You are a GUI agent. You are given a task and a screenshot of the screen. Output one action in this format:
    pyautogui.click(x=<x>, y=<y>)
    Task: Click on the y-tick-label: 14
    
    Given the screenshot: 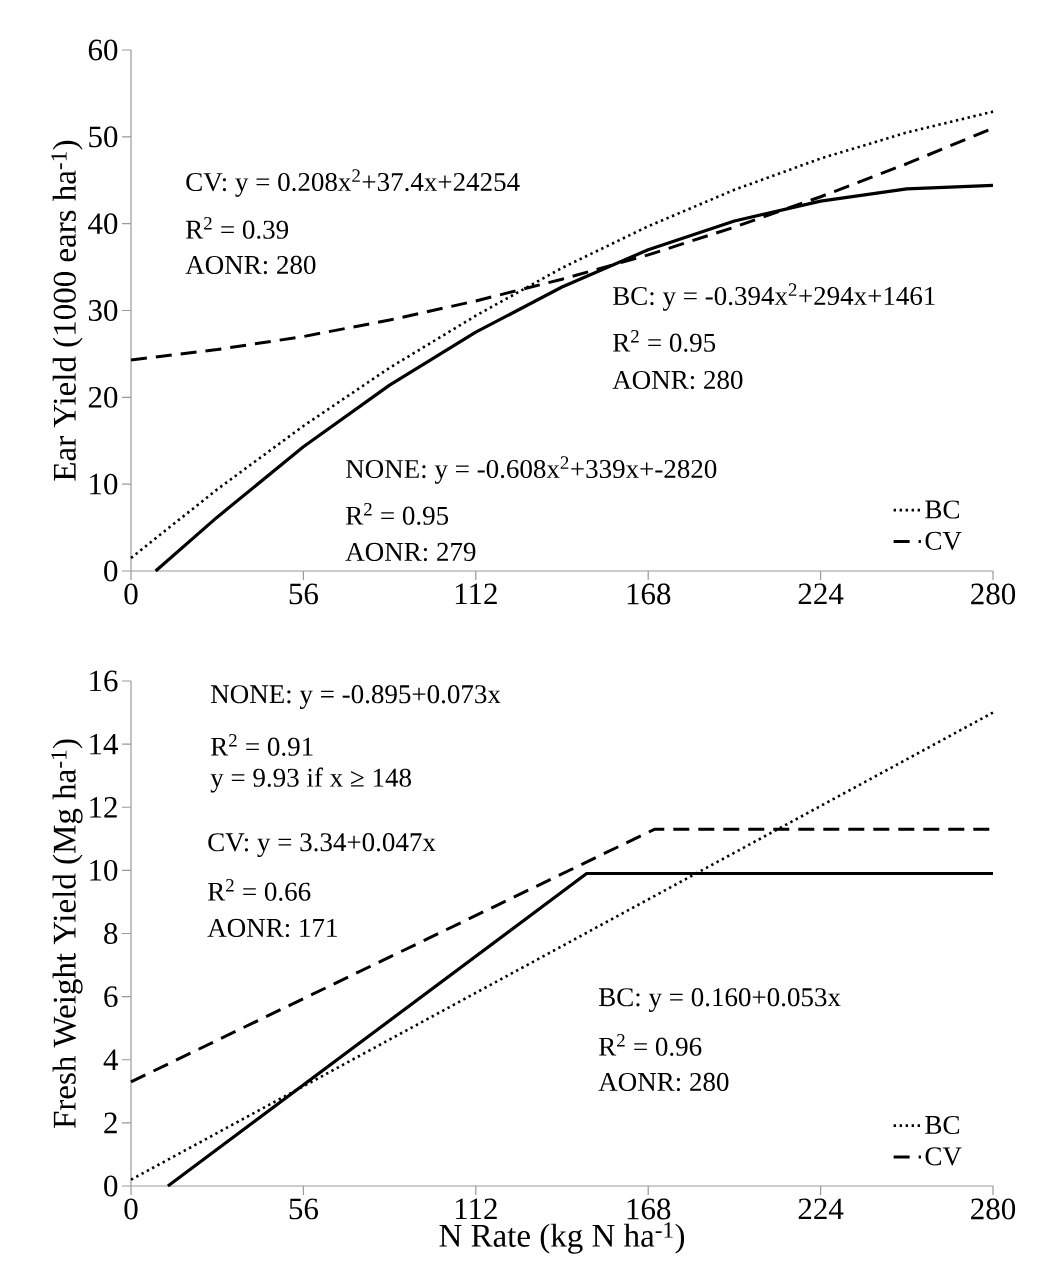 What is the action you would take?
    pyautogui.click(x=104, y=744)
    